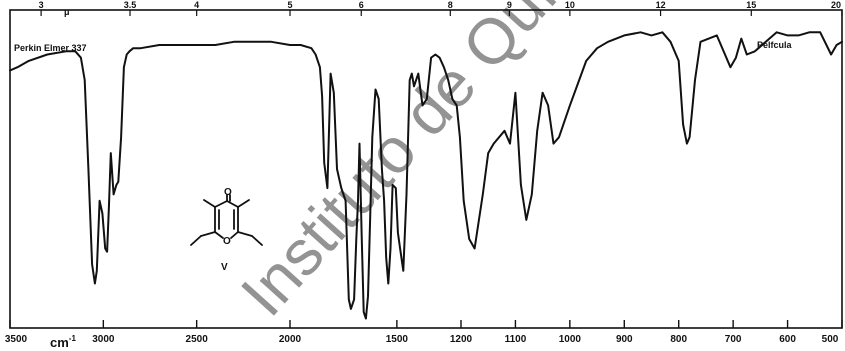  Describe the element at coordinates (224, 267) in the screenshot. I see `compound-label: V` at that location.